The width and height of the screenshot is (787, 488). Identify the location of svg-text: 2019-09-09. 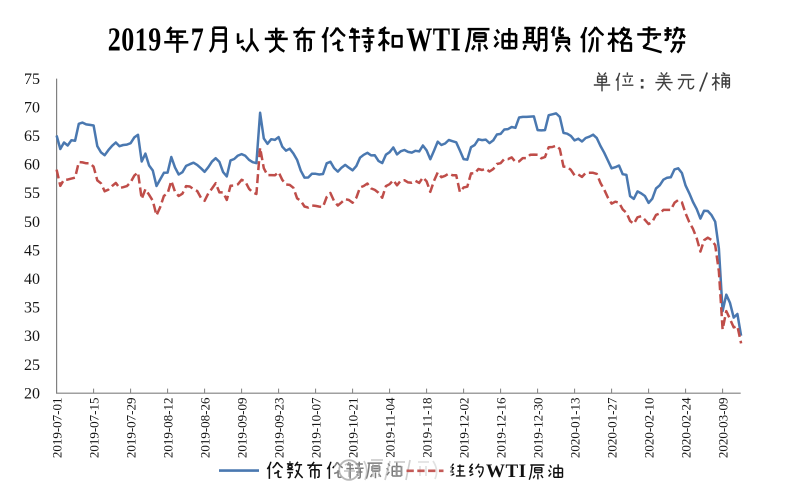
(241, 428).